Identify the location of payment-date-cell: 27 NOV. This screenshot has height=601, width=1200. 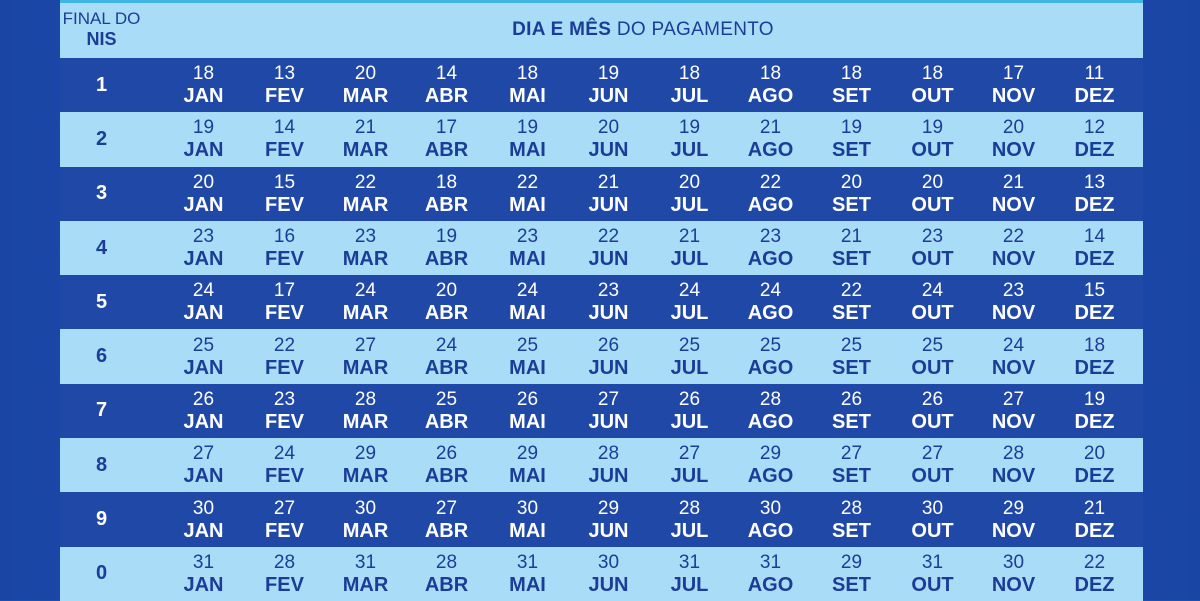
(1013, 411).